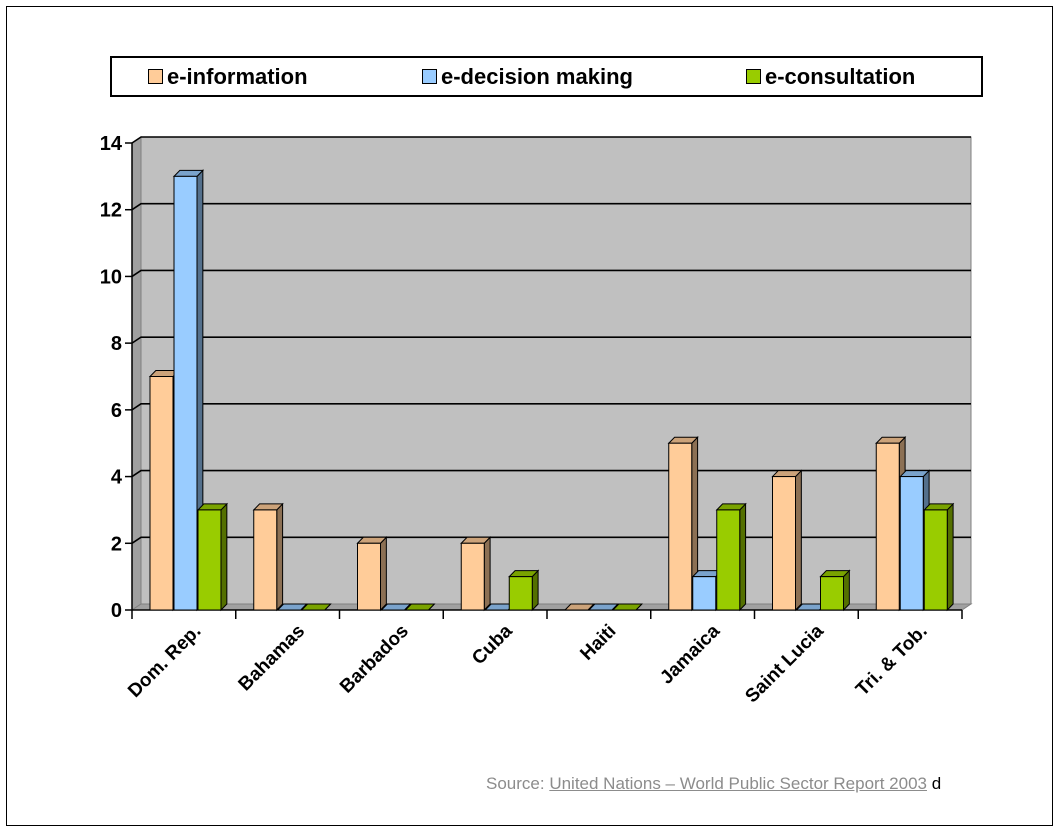 The width and height of the screenshot is (1057, 826). I want to click on bar-e-consultation-cuba, so click(520, 593).